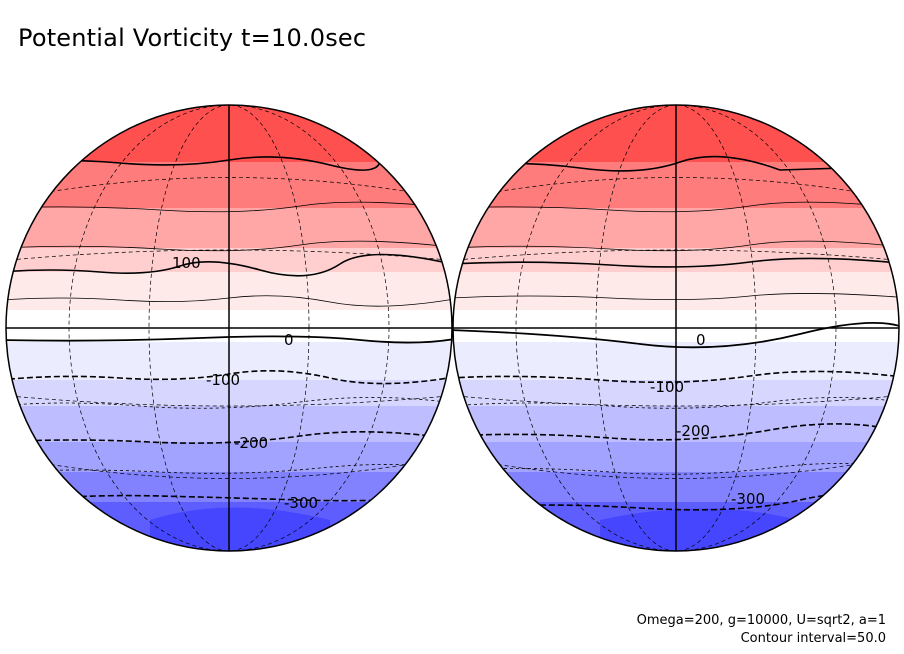  I want to click on contour-label-left-100: 100, so click(186, 263).